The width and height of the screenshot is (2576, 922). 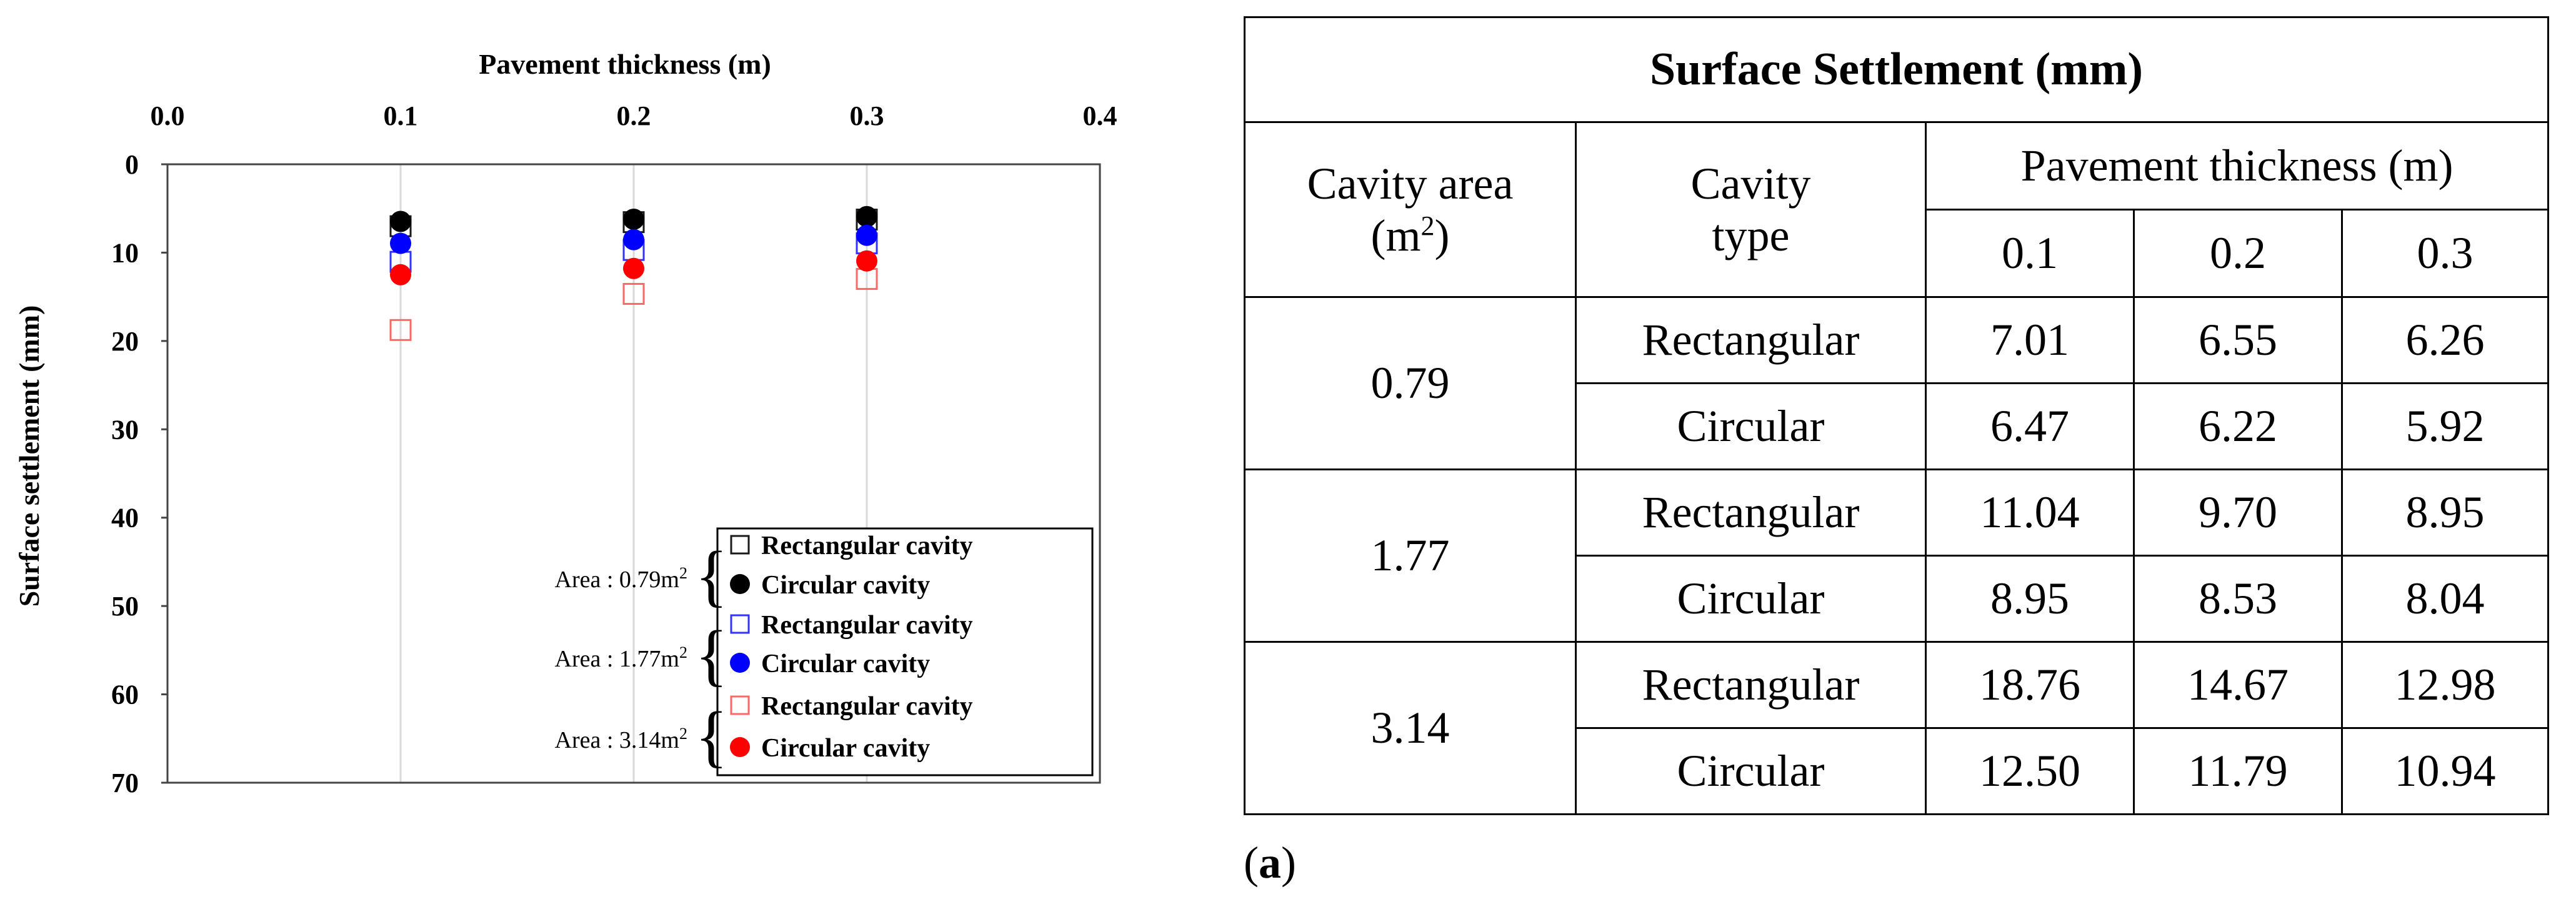 I want to click on legend-label-circ-1.77: Circular cavity, so click(x=845, y=664).